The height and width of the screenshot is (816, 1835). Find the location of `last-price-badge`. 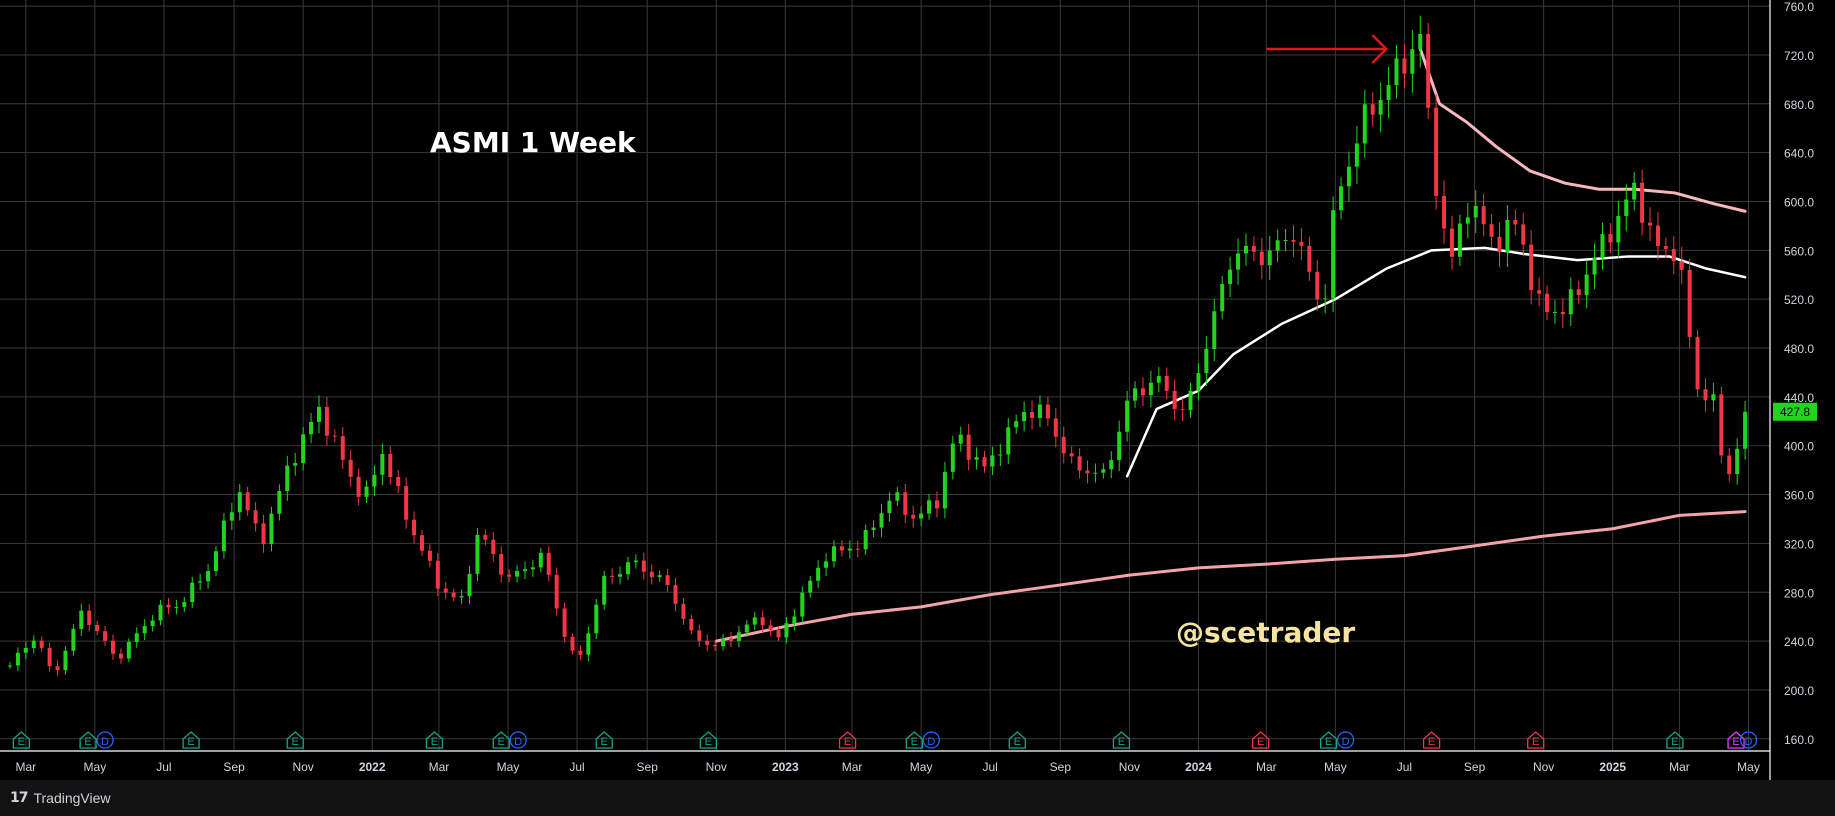

last-price-badge is located at coordinates (1795, 411).